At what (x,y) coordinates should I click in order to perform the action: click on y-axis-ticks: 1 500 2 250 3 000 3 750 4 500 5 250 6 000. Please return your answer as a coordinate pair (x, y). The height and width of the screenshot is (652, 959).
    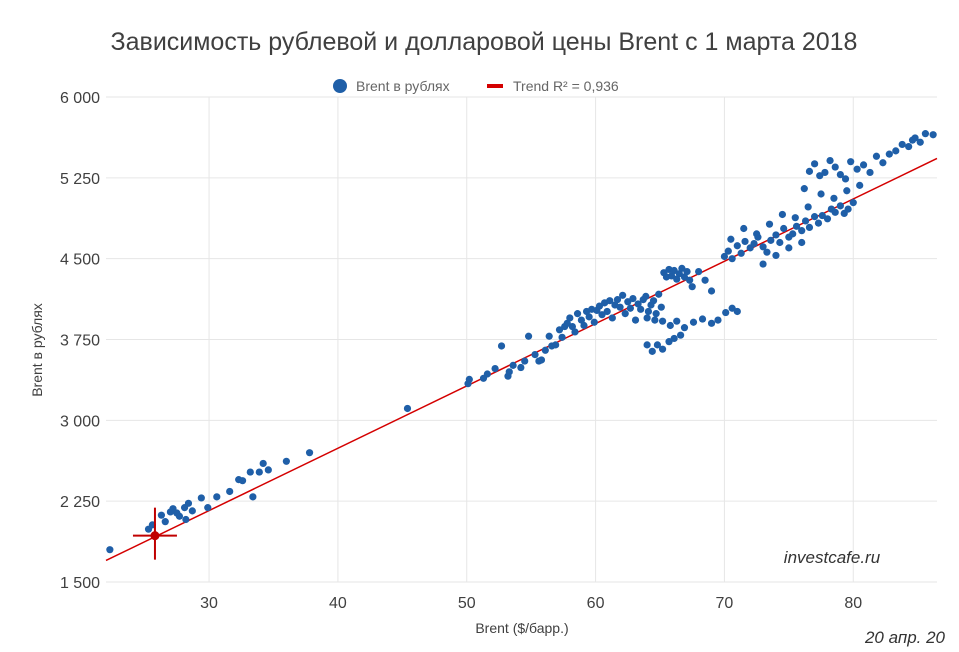
    Looking at the image, I should click on (80, 341).